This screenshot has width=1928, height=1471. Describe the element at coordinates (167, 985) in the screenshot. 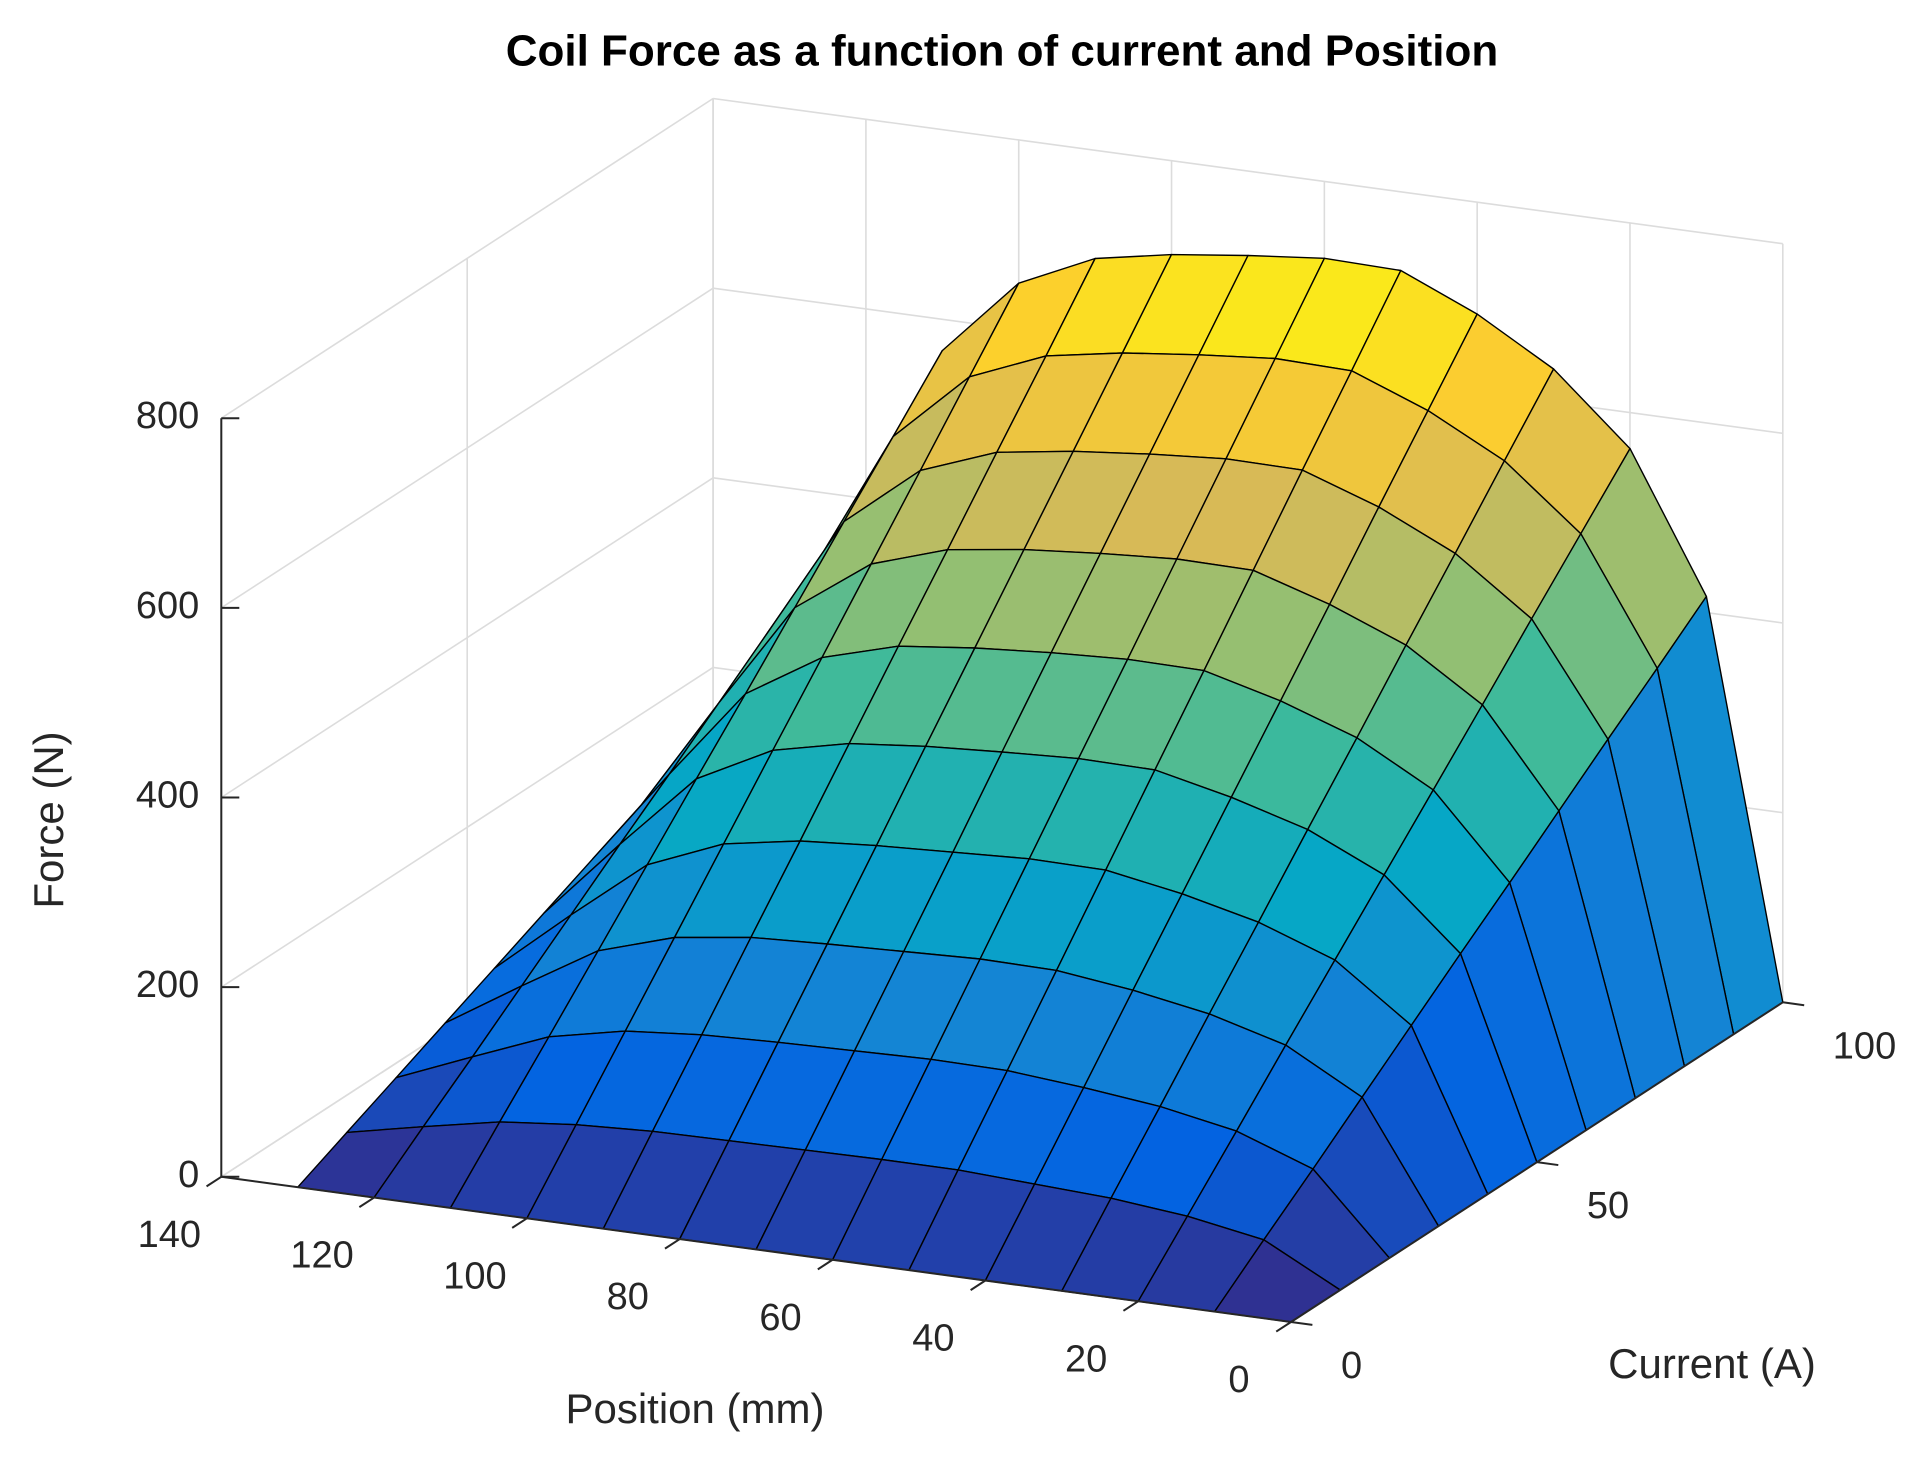

I see `z-tick-label: 200` at that location.